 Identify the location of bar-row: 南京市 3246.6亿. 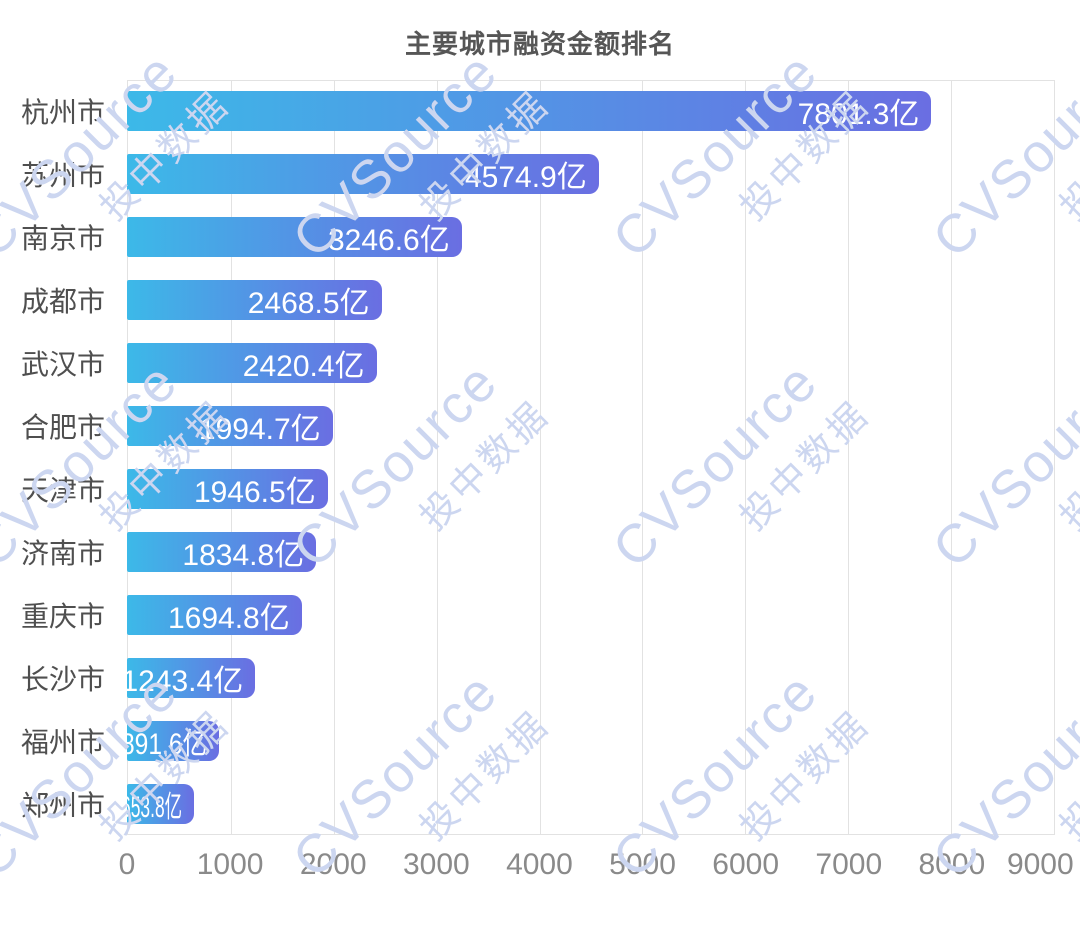
(527, 237).